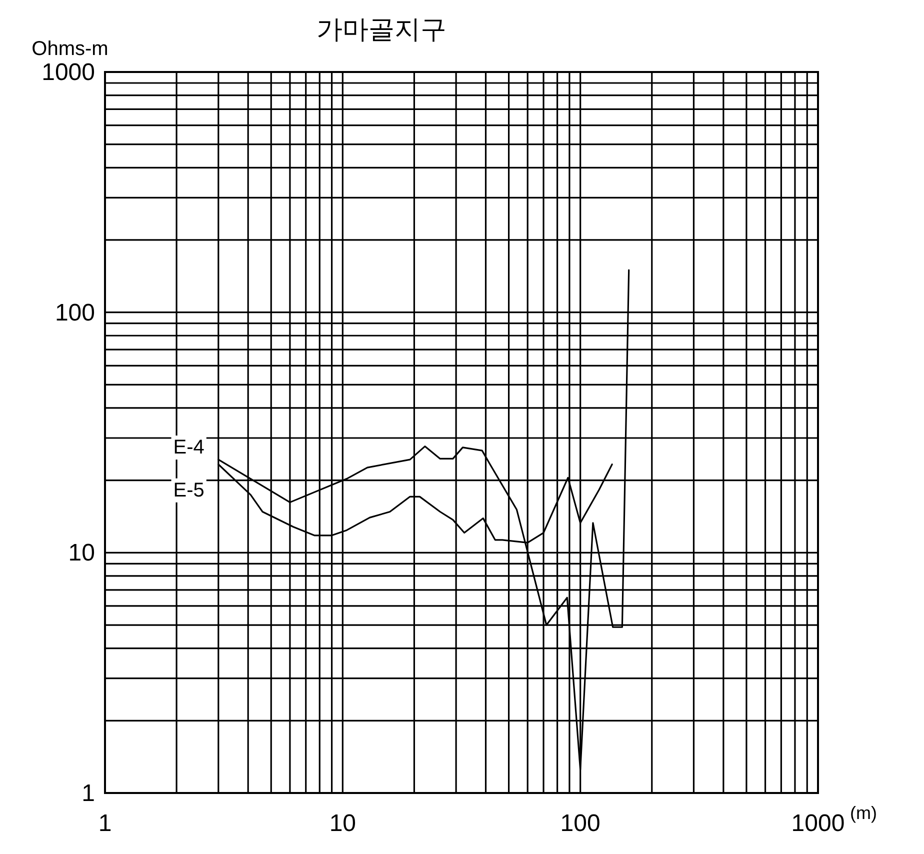 This screenshot has height=854, width=924. What do you see at coordinates (68, 72) in the screenshot?
I see `y-tick-label: 1000` at bounding box center [68, 72].